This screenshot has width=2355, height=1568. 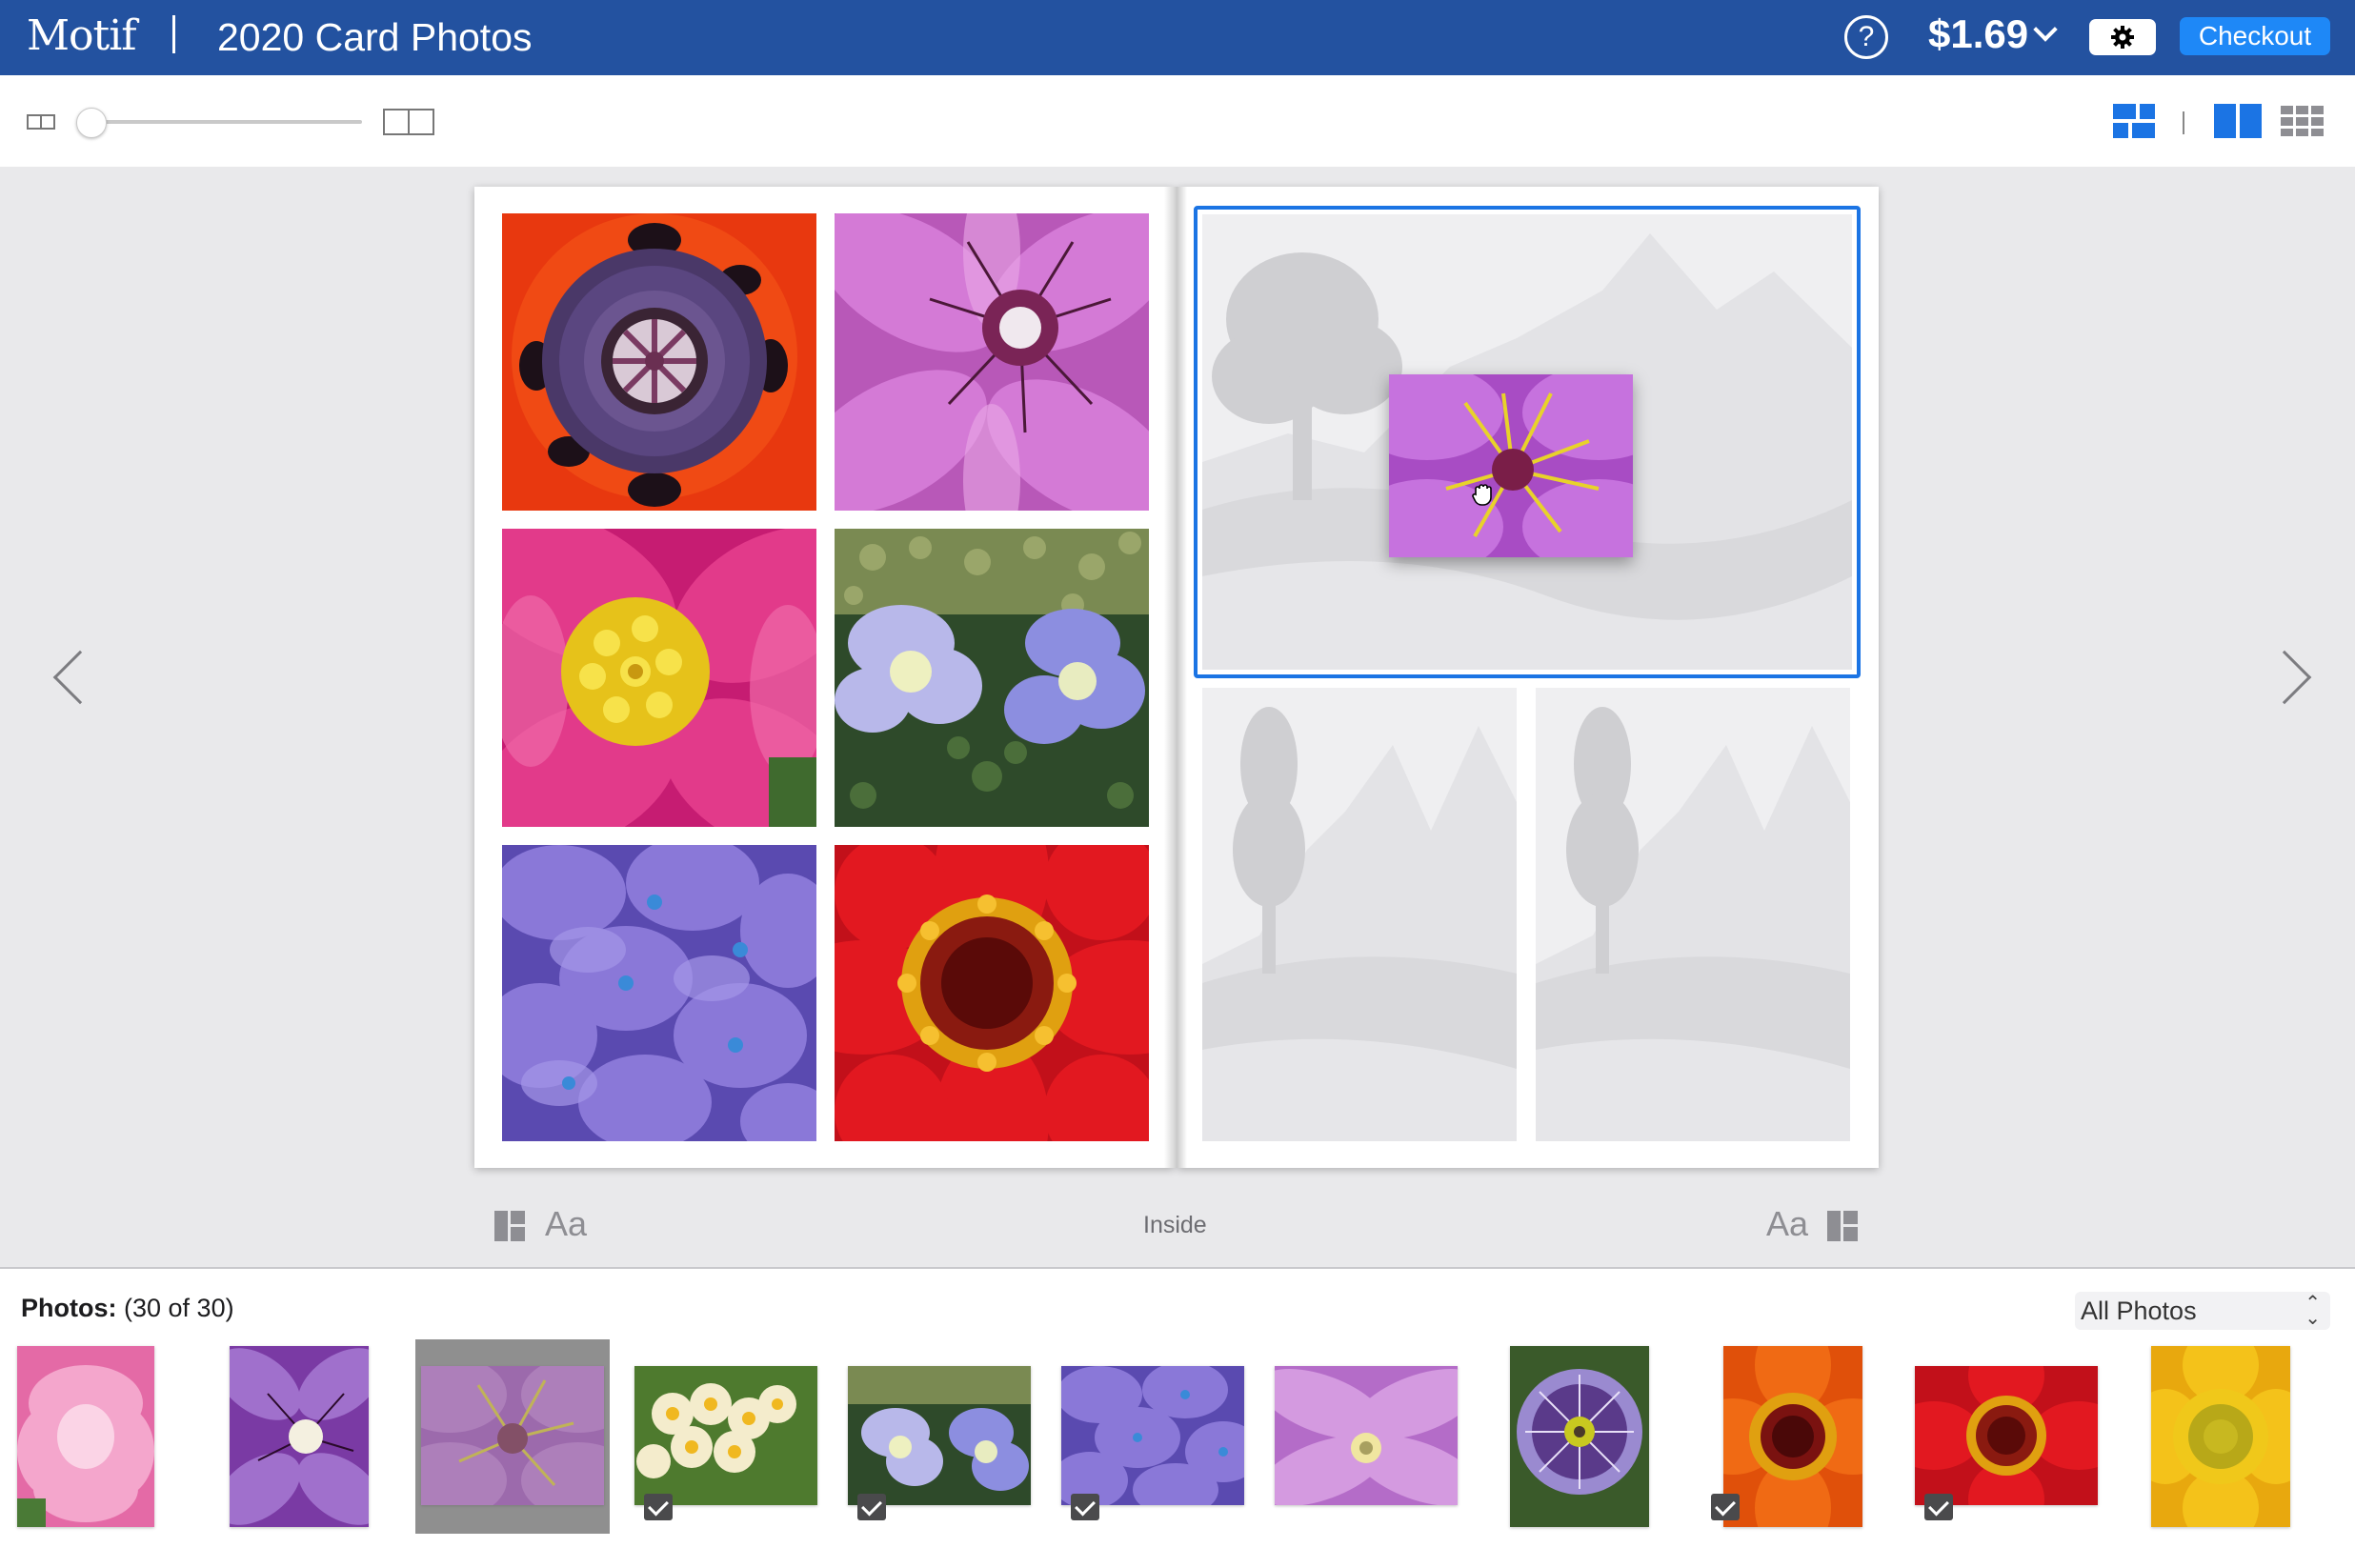 What do you see at coordinates (512, 1435) in the screenshot?
I see `thumbnail-violet-clematis-selected` at bounding box center [512, 1435].